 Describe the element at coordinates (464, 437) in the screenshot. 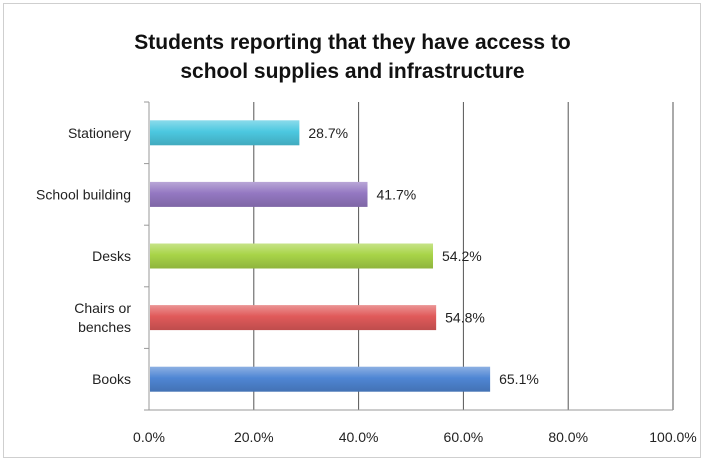

I see `x-tick-label: 60.0%` at that location.